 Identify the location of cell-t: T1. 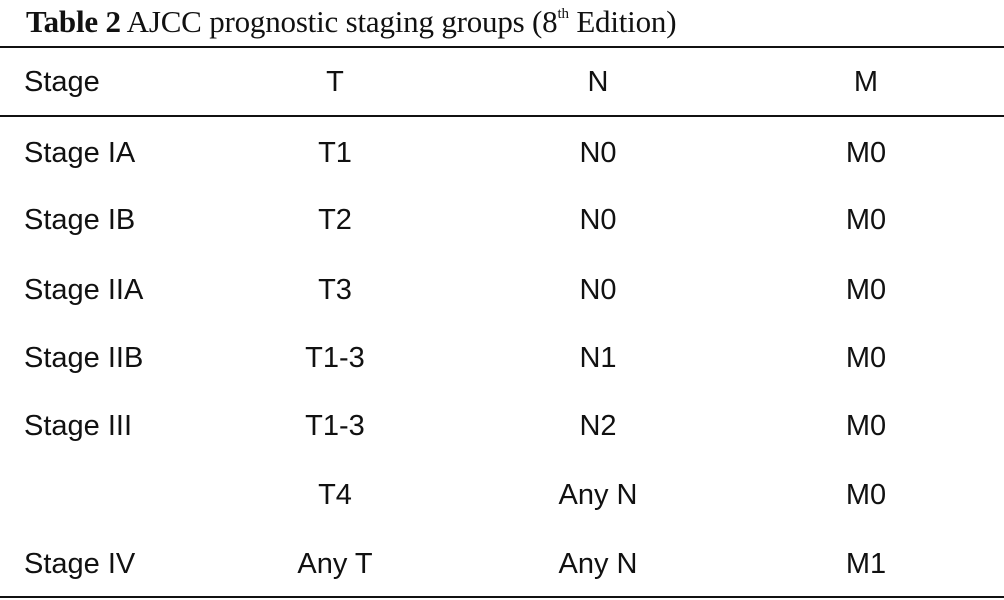
(335, 153).